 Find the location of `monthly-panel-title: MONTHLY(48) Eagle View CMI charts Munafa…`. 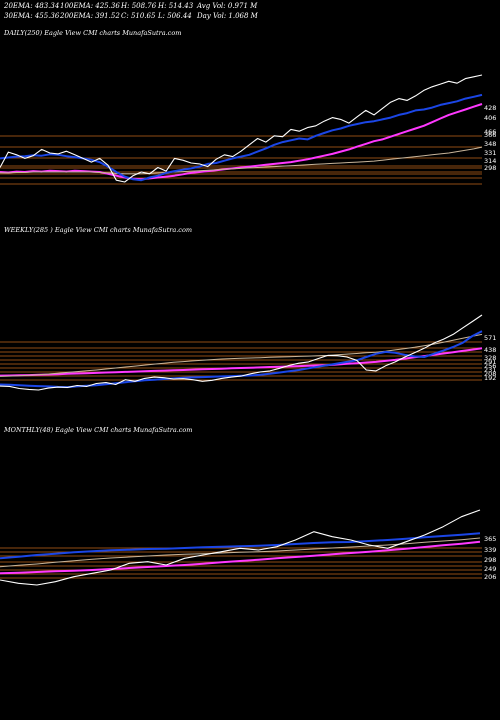

monthly-panel-title: MONTHLY(48) Eagle View CMI charts Munafa… is located at coordinates (98, 430).